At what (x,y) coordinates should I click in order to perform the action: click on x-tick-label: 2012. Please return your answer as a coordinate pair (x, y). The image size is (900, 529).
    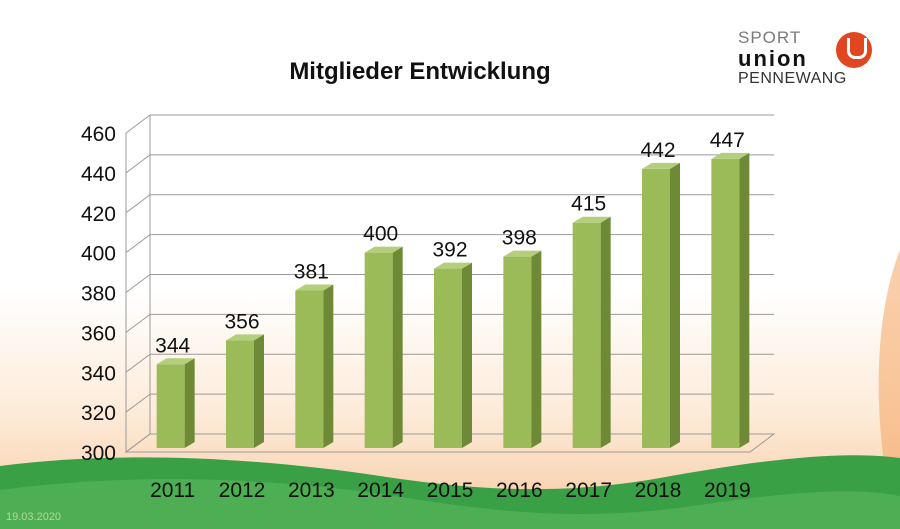
    Looking at the image, I should click on (242, 490).